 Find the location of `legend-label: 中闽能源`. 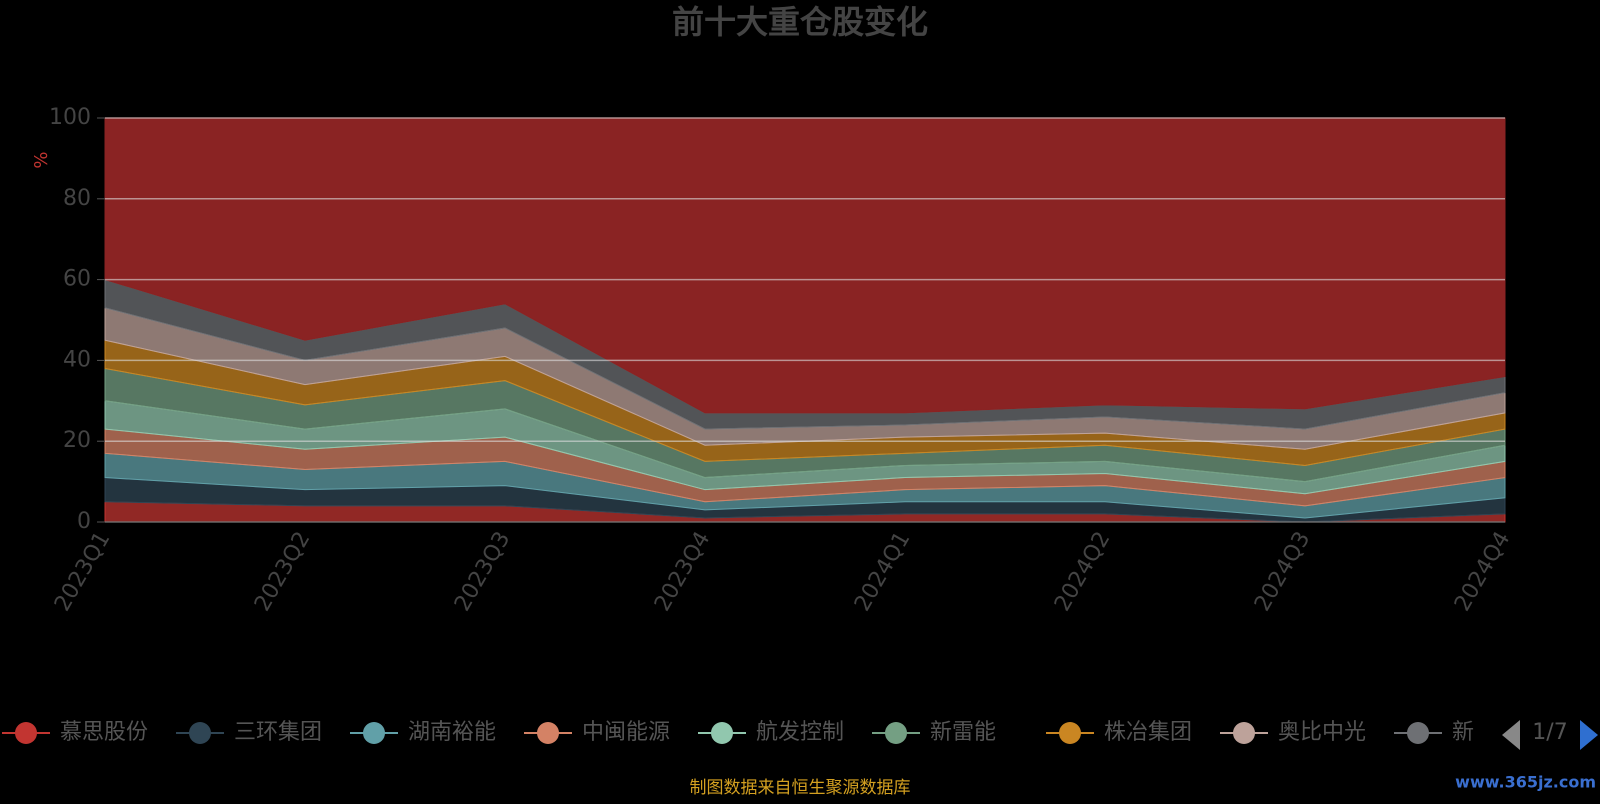

legend-label: 中闽能源 is located at coordinates (626, 732).